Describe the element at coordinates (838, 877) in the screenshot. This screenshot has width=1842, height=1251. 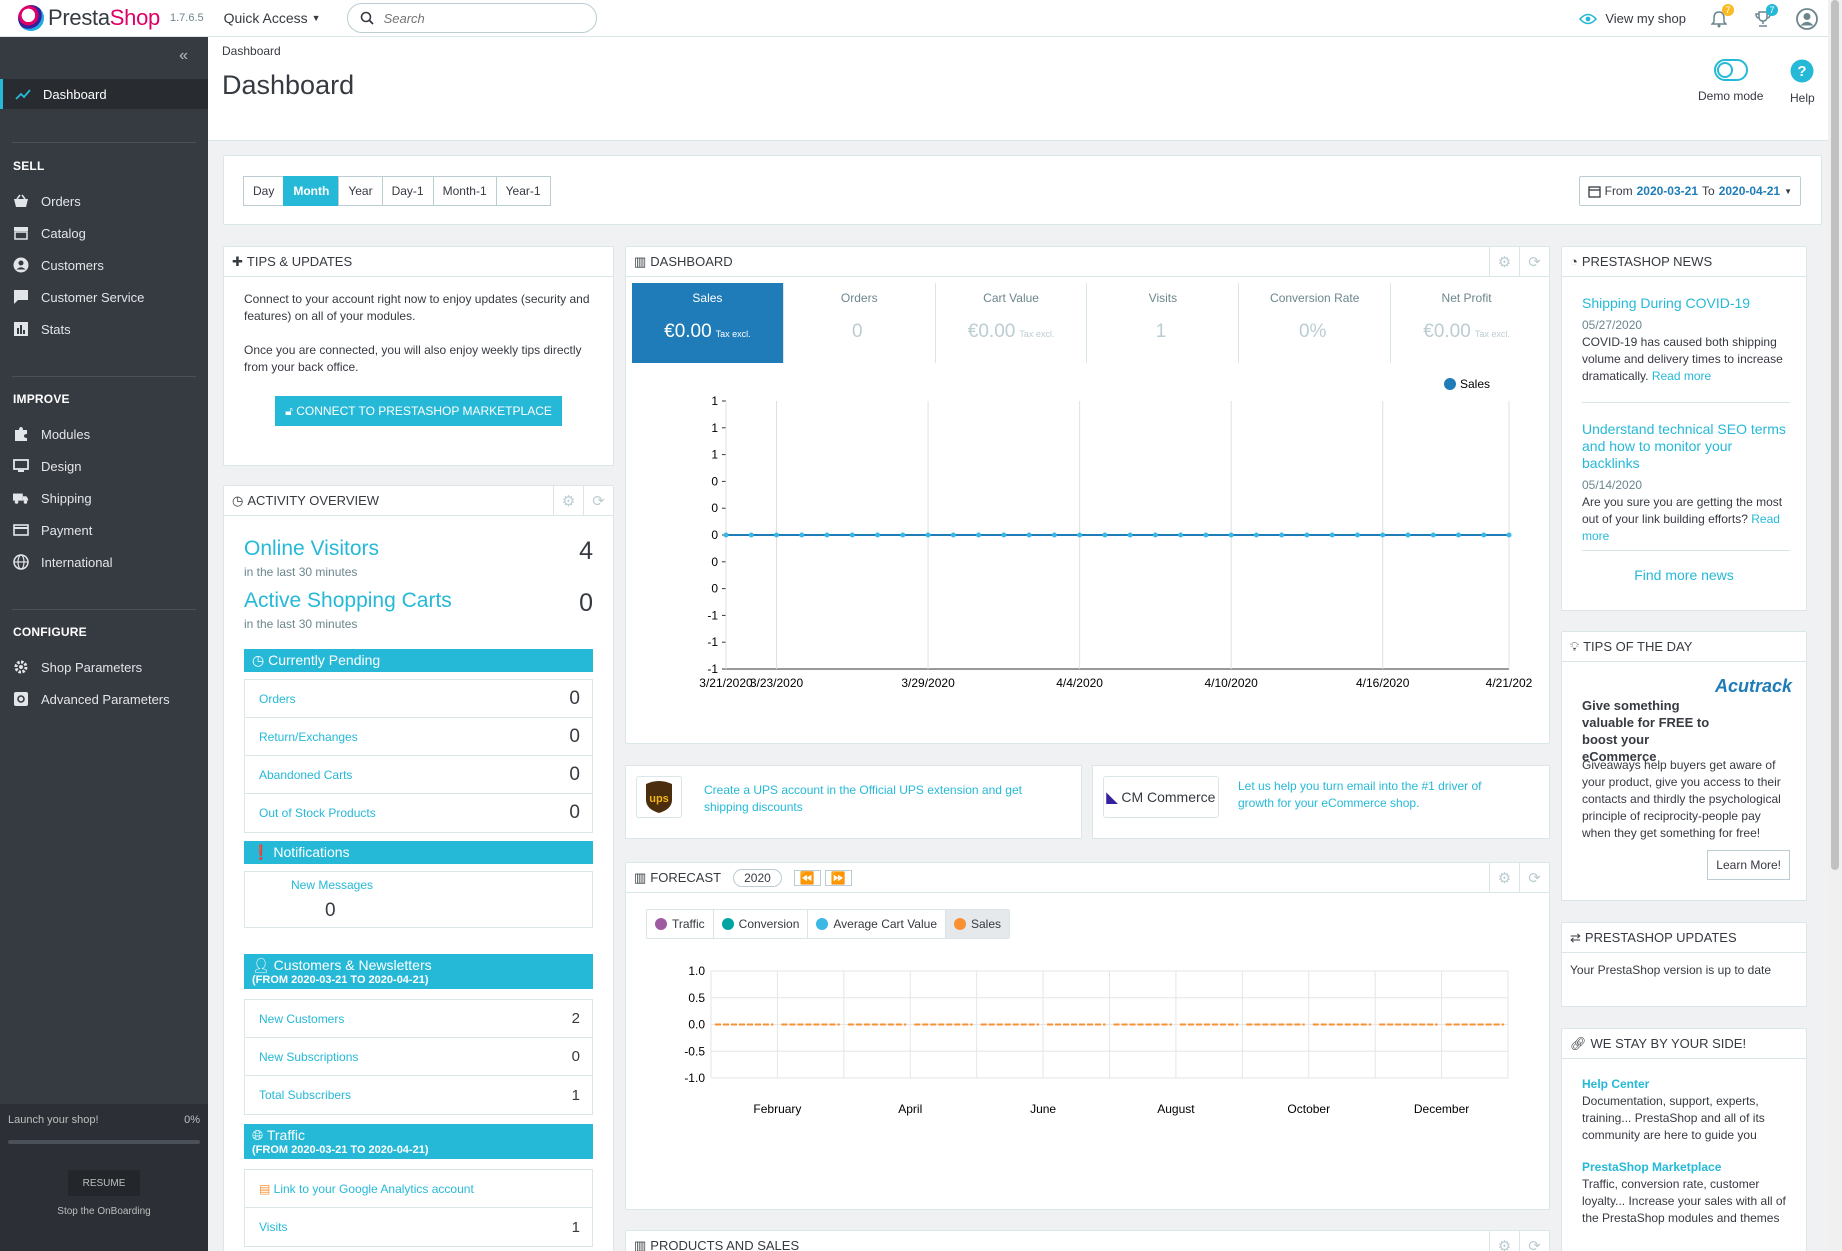
I see `next-year-button: ⏩` at that location.